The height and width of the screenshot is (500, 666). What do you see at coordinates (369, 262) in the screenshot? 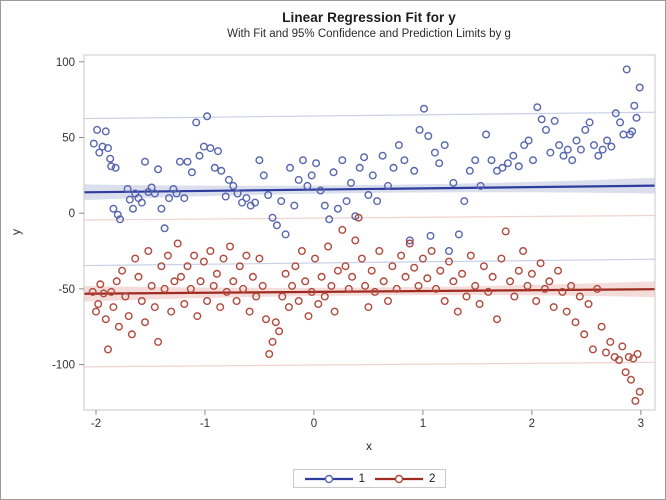
I see `prediction-limit-lower-g1` at bounding box center [369, 262].